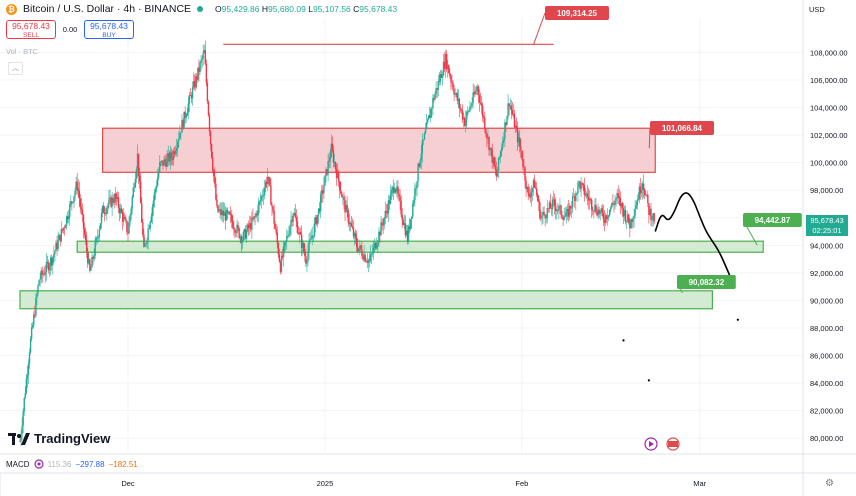  What do you see at coordinates (623, 340) in the screenshot?
I see `projection-dot` at bounding box center [623, 340].